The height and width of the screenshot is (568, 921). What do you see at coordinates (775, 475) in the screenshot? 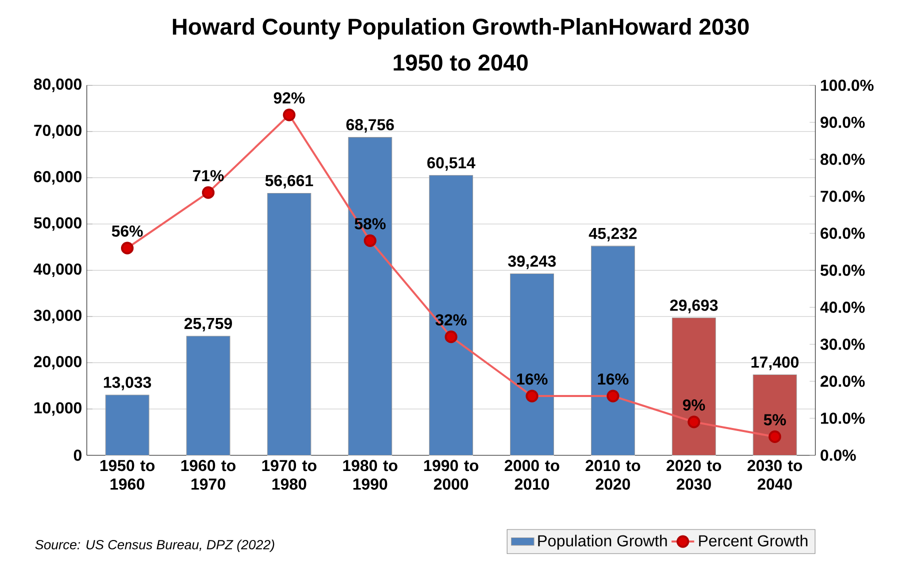
I see `x-tick-label: 2030 to 2040` at bounding box center [775, 475].